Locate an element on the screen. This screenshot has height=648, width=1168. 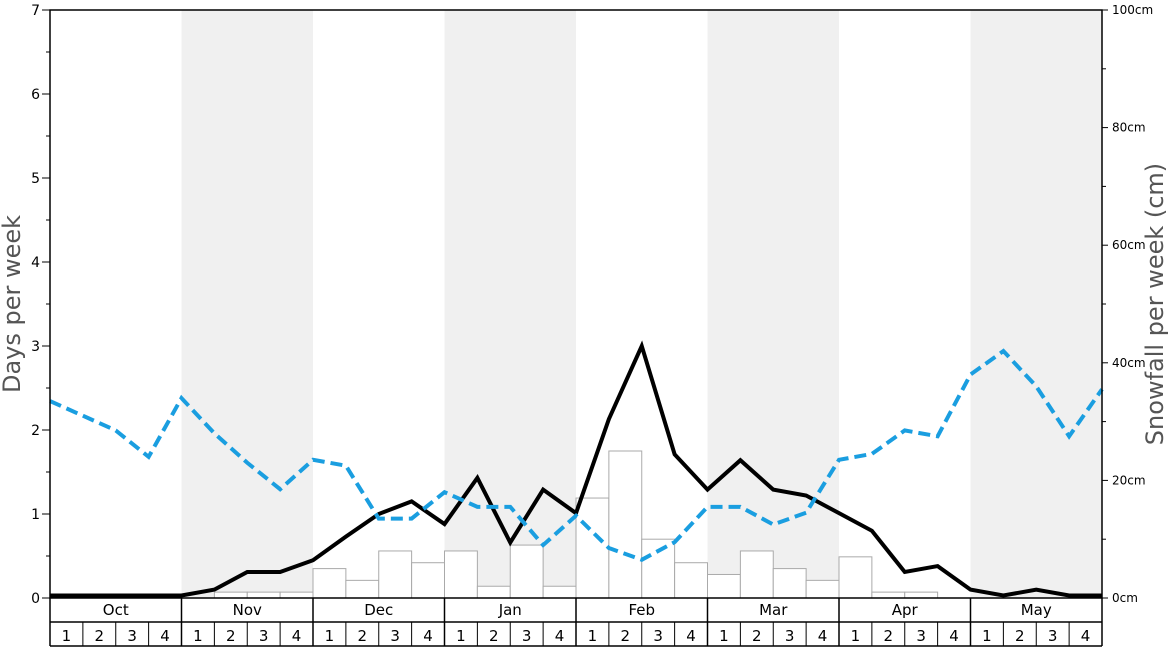
snowfall-bars is located at coordinates (576, 524).